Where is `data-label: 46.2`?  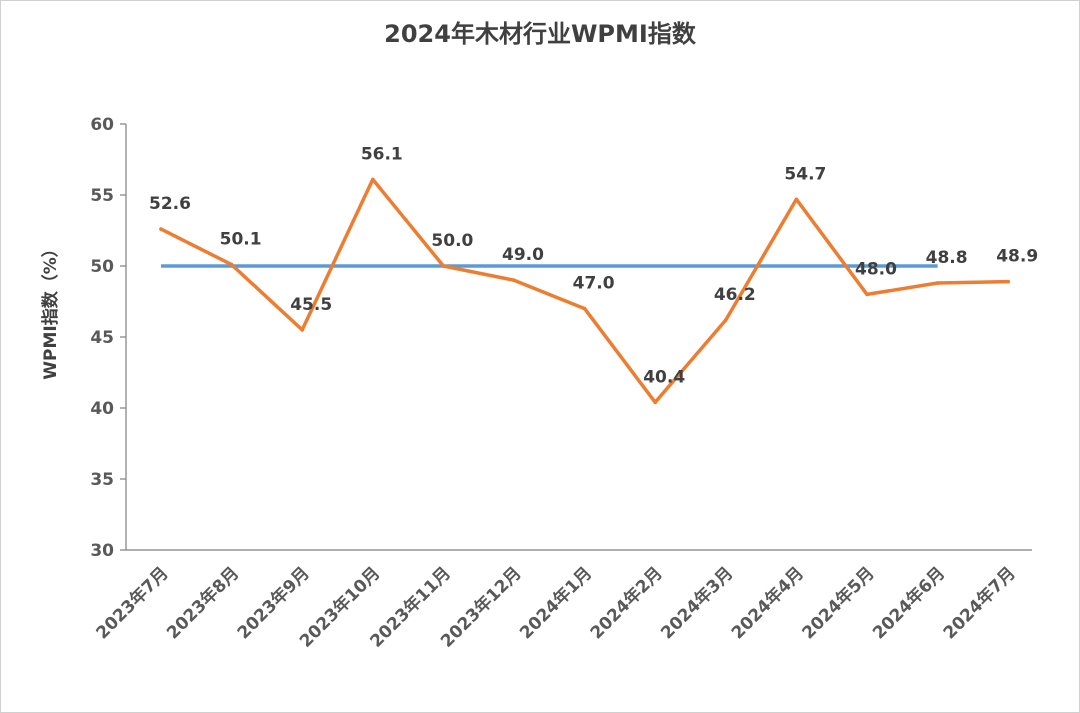
data-label: 46.2 is located at coordinates (735, 295).